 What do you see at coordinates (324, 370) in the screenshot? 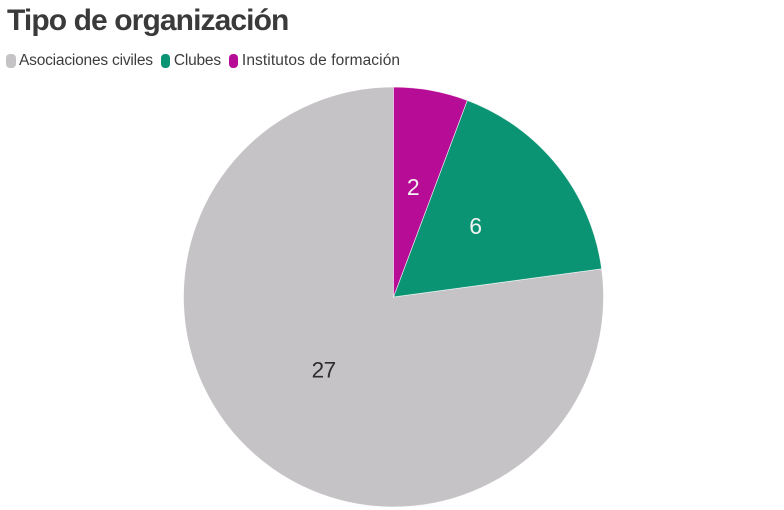
I see `svg-text: 27` at bounding box center [324, 370].